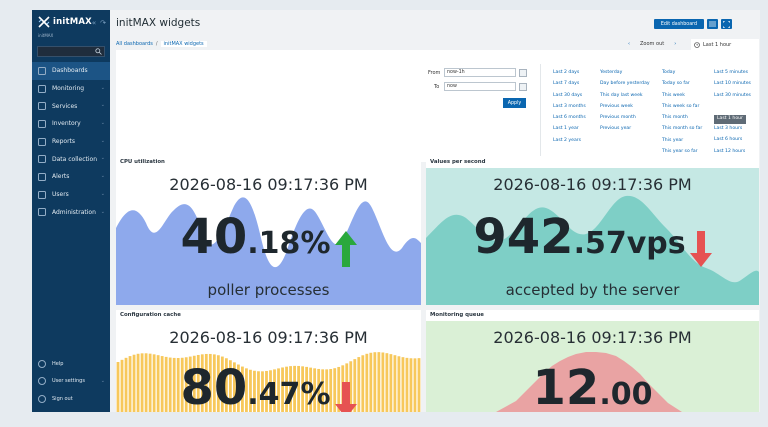 Image resolution: width=768 pixels, height=427 pixels. I want to click on quick-range-item: Previous week, so click(616, 106).